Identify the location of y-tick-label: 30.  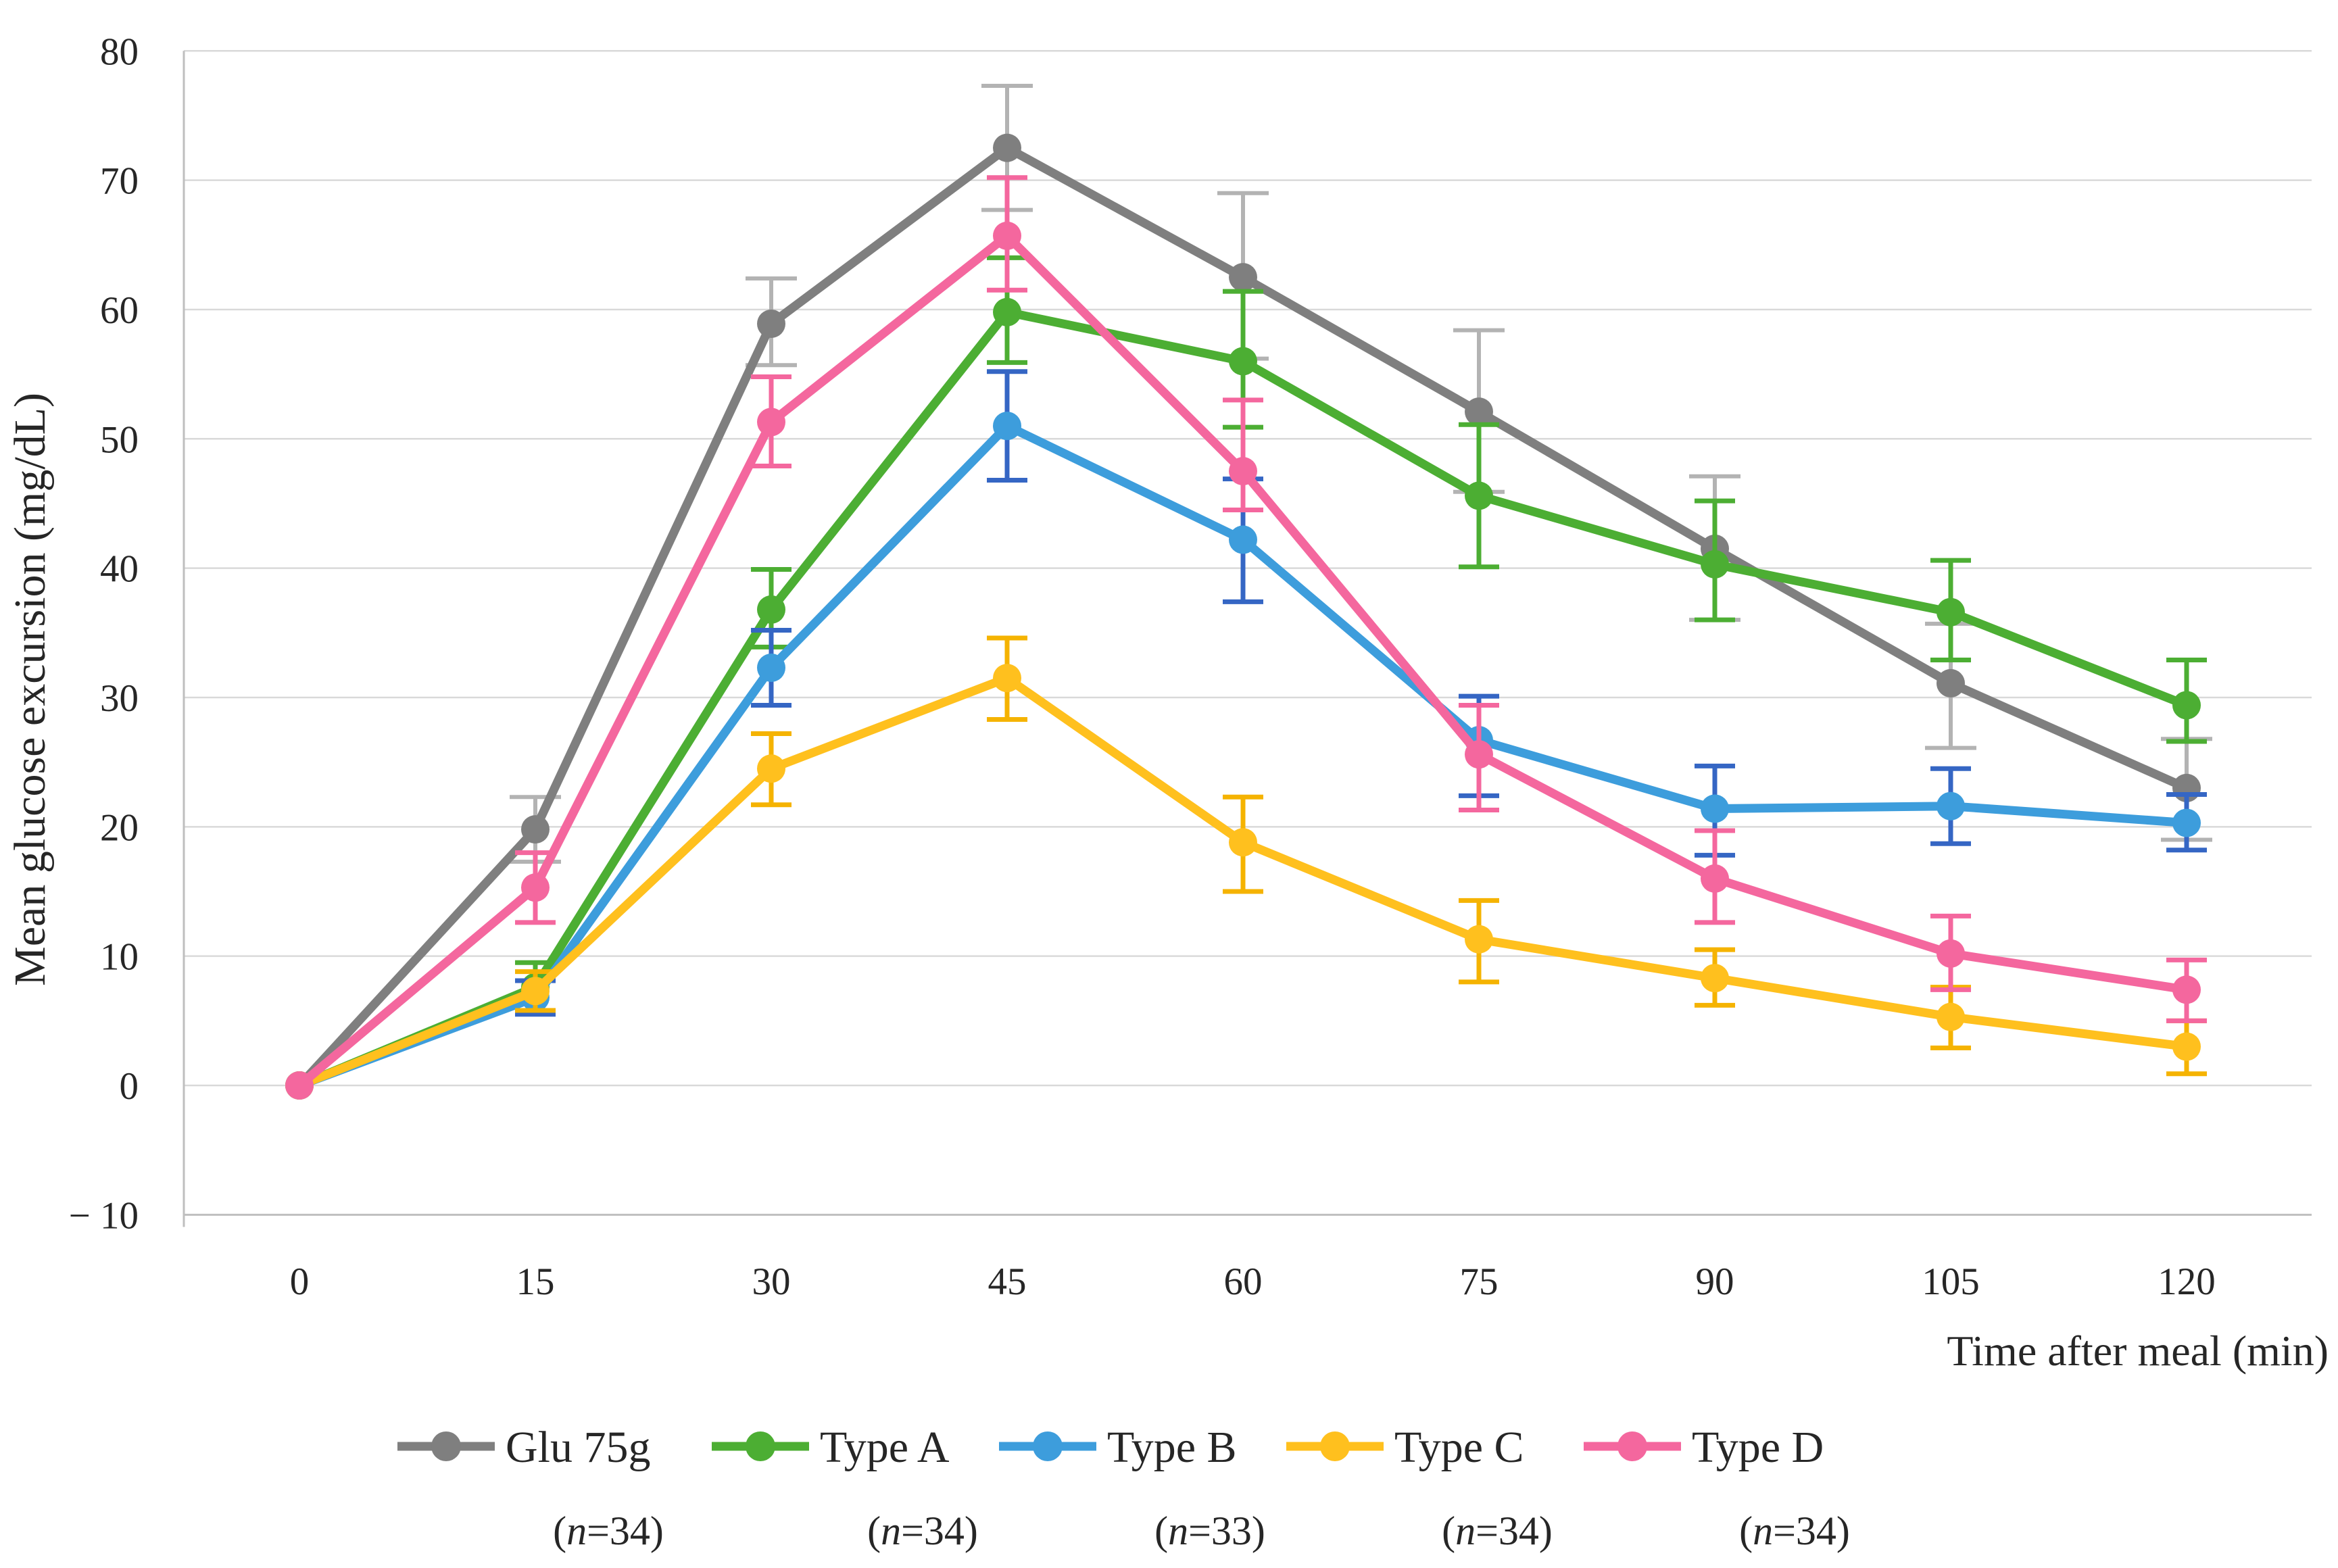
(119, 698).